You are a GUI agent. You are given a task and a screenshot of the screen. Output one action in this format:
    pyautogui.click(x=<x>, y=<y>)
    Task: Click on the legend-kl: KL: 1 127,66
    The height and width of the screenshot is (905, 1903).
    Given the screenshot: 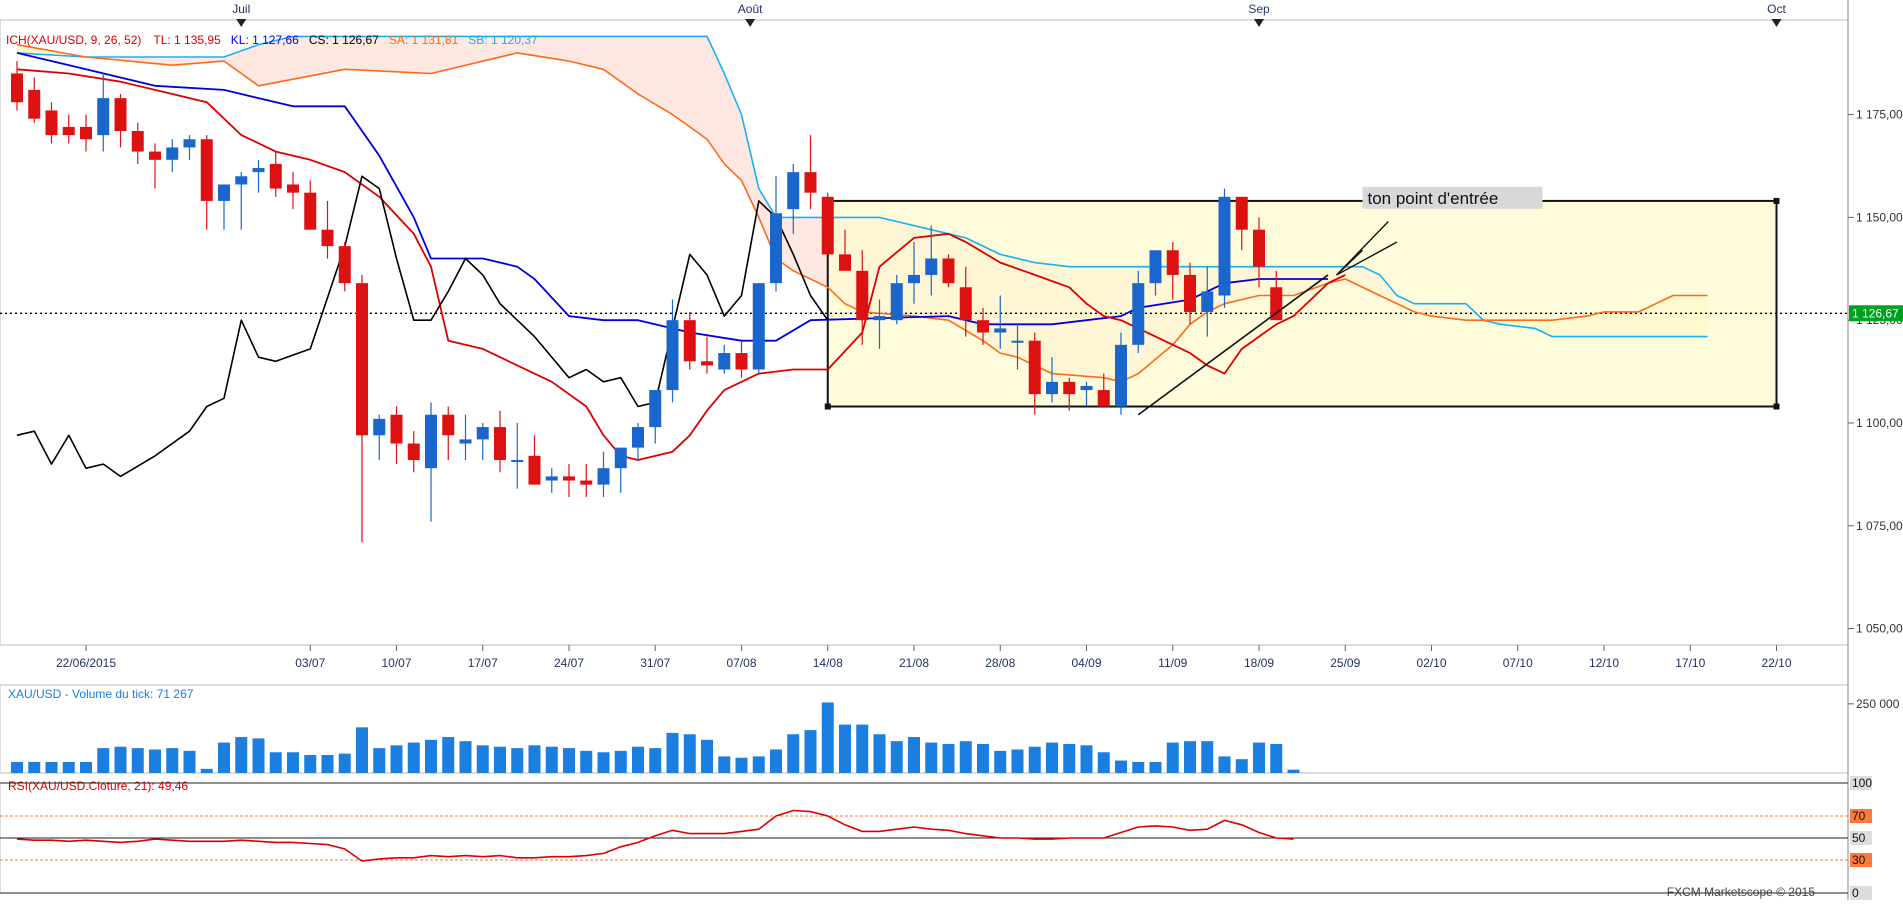 What is the action you would take?
    pyautogui.click(x=265, y=40)
    